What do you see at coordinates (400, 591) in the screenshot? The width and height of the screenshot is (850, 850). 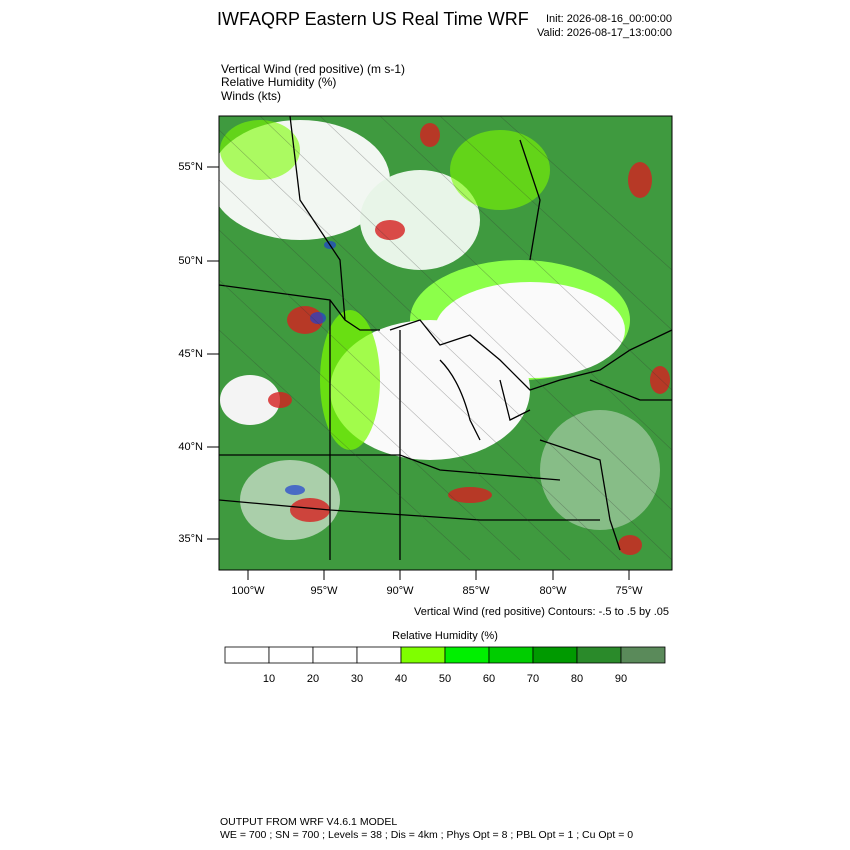 I see `lon-label: 90°W` at bounding box center [400, 591].